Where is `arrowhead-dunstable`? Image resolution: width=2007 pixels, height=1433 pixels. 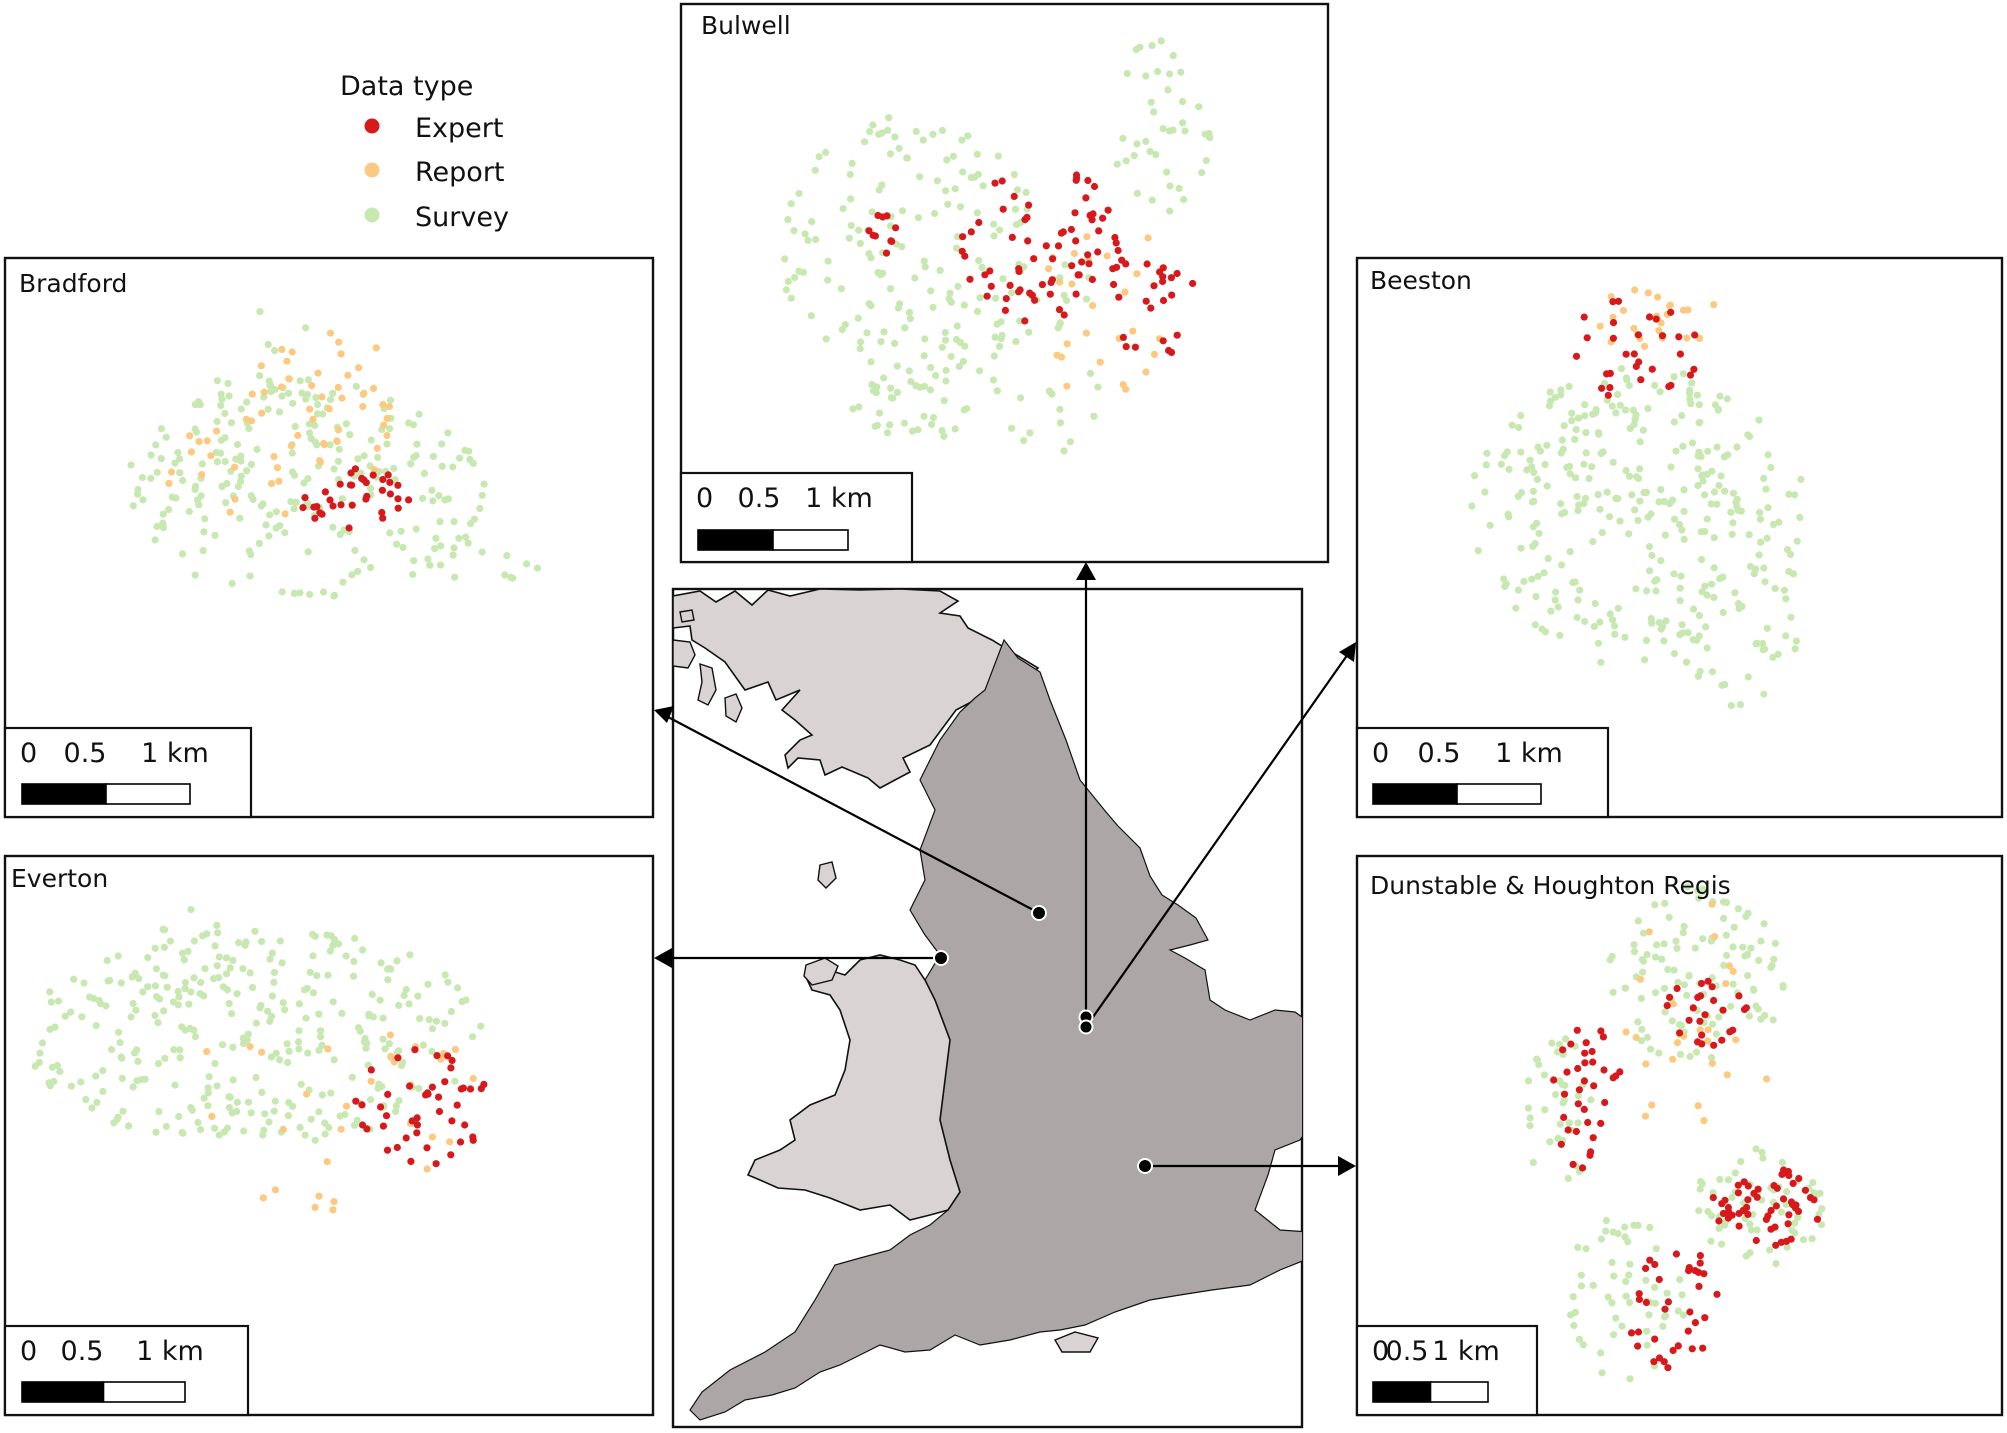 arrowhead-dunstable is located at coordinates (1347, 1166).